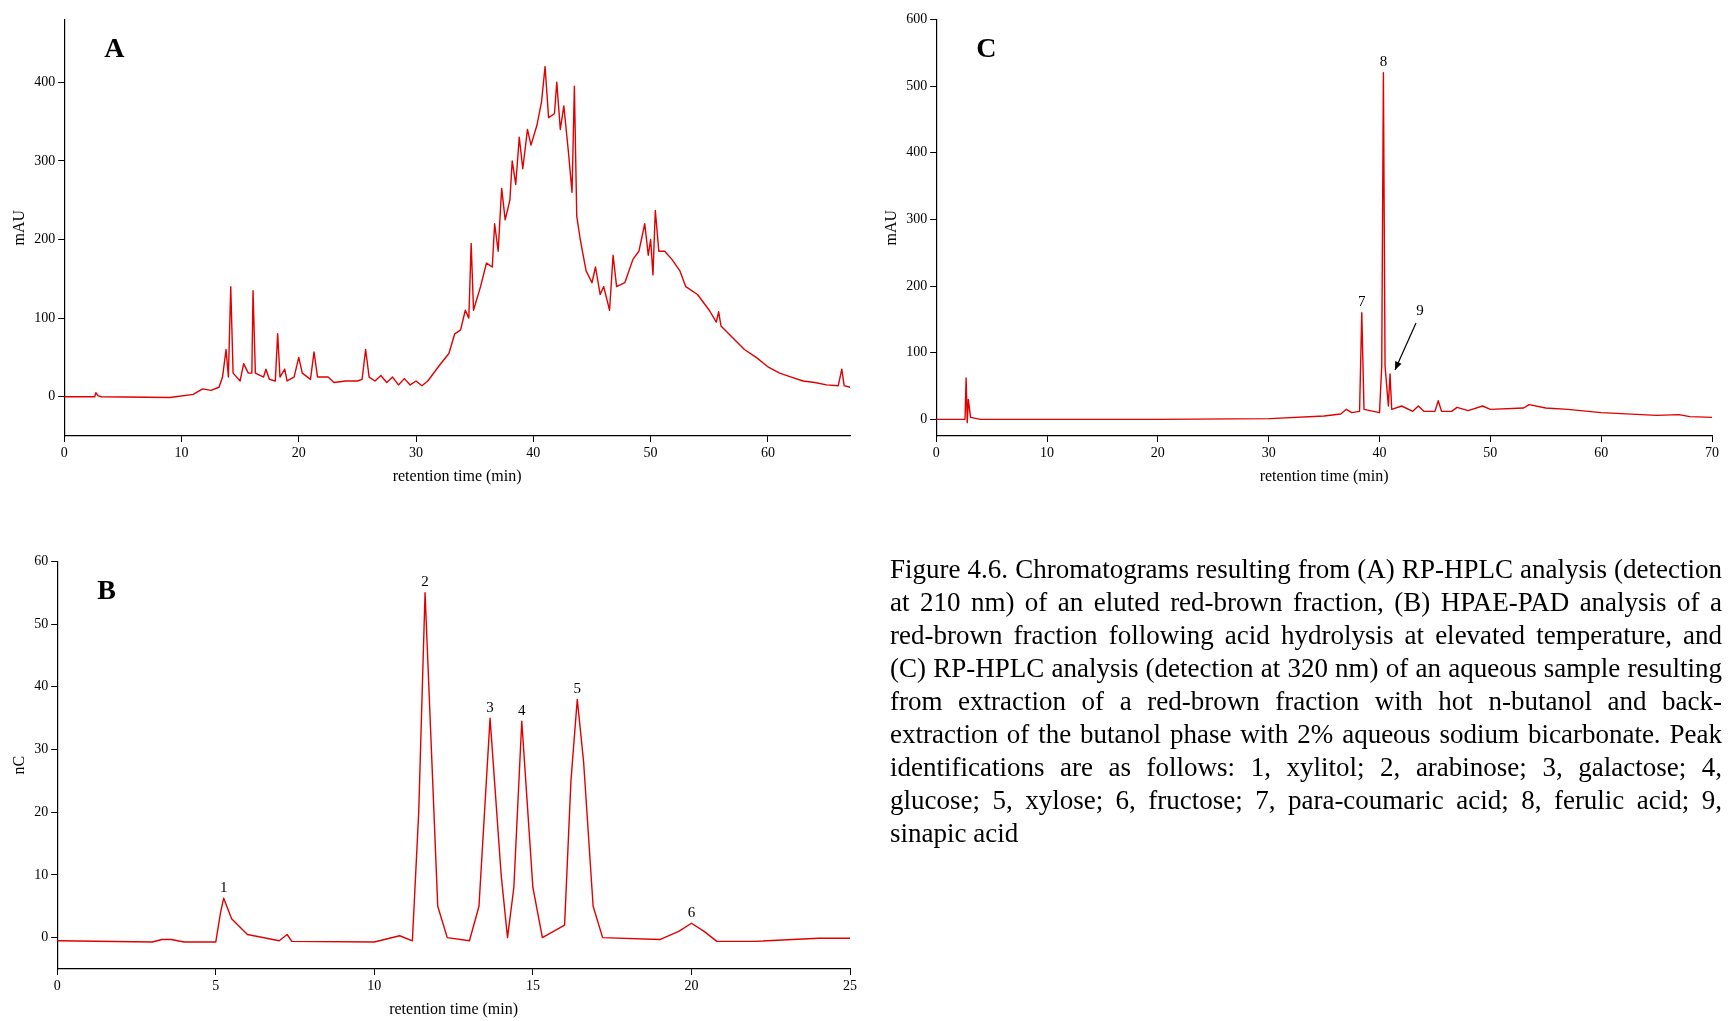 The image size is (1732, 1021). Describe the element at coordinates (1362, 301) in the screenshot. I see `annotation: 7` at that location.